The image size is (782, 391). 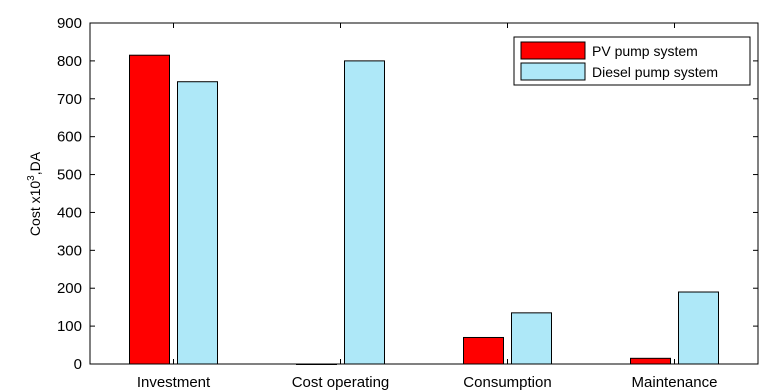 I want to click on y-tick-label: 700, so click(x=69, y=99).